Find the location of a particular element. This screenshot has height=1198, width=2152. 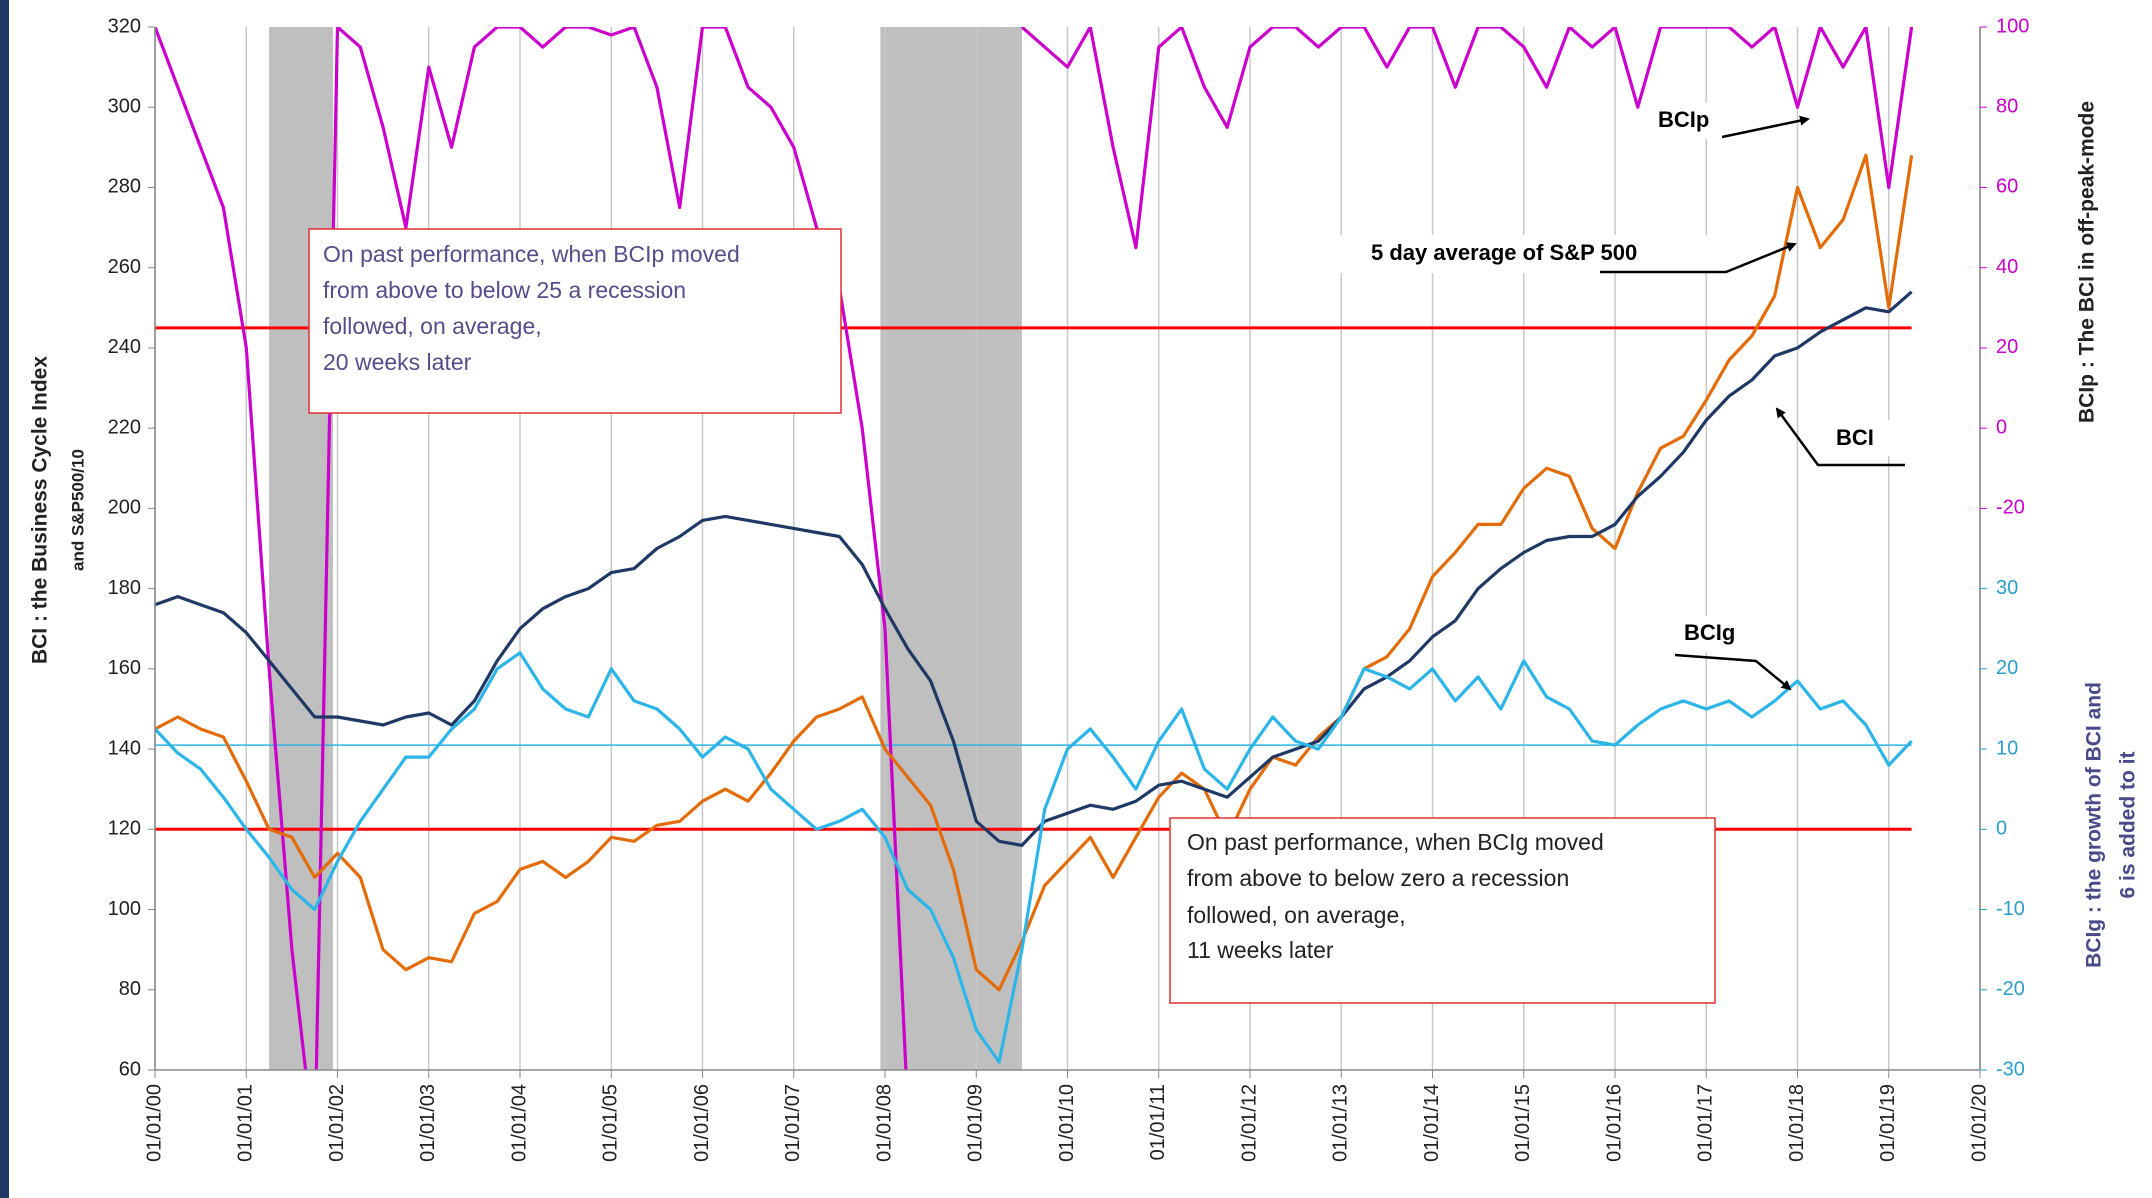

y2-tick-label: 100 is located at coordinates (2012, 26).